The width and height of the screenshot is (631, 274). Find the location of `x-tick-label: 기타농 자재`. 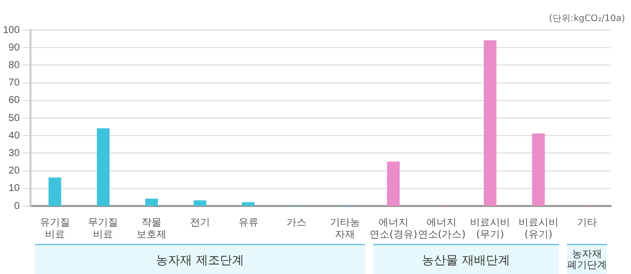

x-tick-label: 기타농 자재 is located at coordinates (345, 229).